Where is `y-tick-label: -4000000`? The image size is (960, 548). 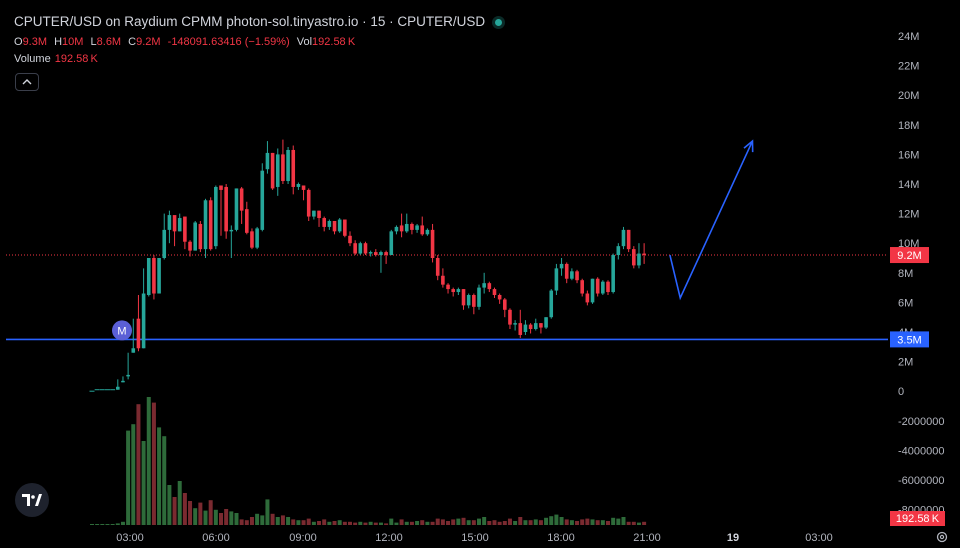 y-tick-label: -4000000 is located at coordinates (921, 451).